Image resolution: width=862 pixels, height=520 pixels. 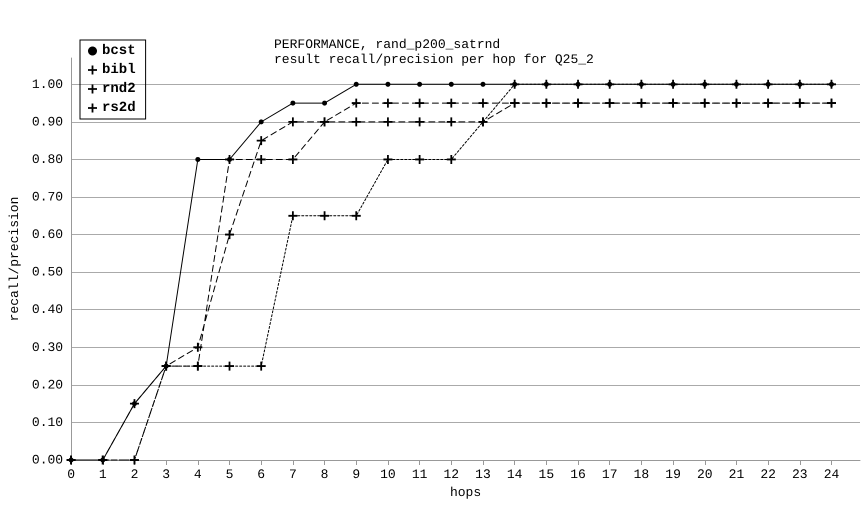 What do you see at coordinates (48, 460) in the screenshot?
I see `y-tick-label: 0.00` at bounding box center [48, 460].